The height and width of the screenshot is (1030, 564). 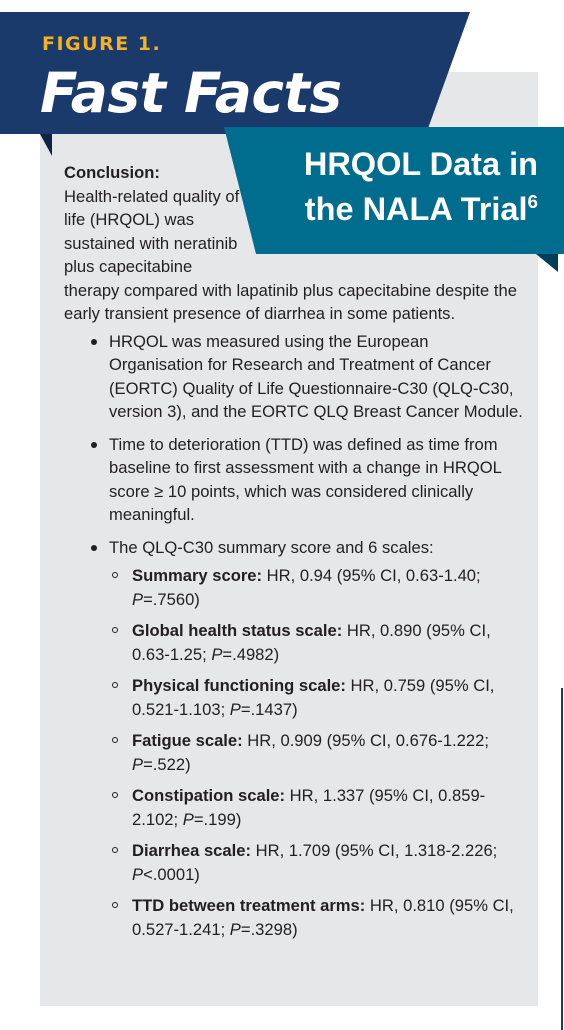 I want to click on scale-term: Summary score:, so click(x=197, y=575).